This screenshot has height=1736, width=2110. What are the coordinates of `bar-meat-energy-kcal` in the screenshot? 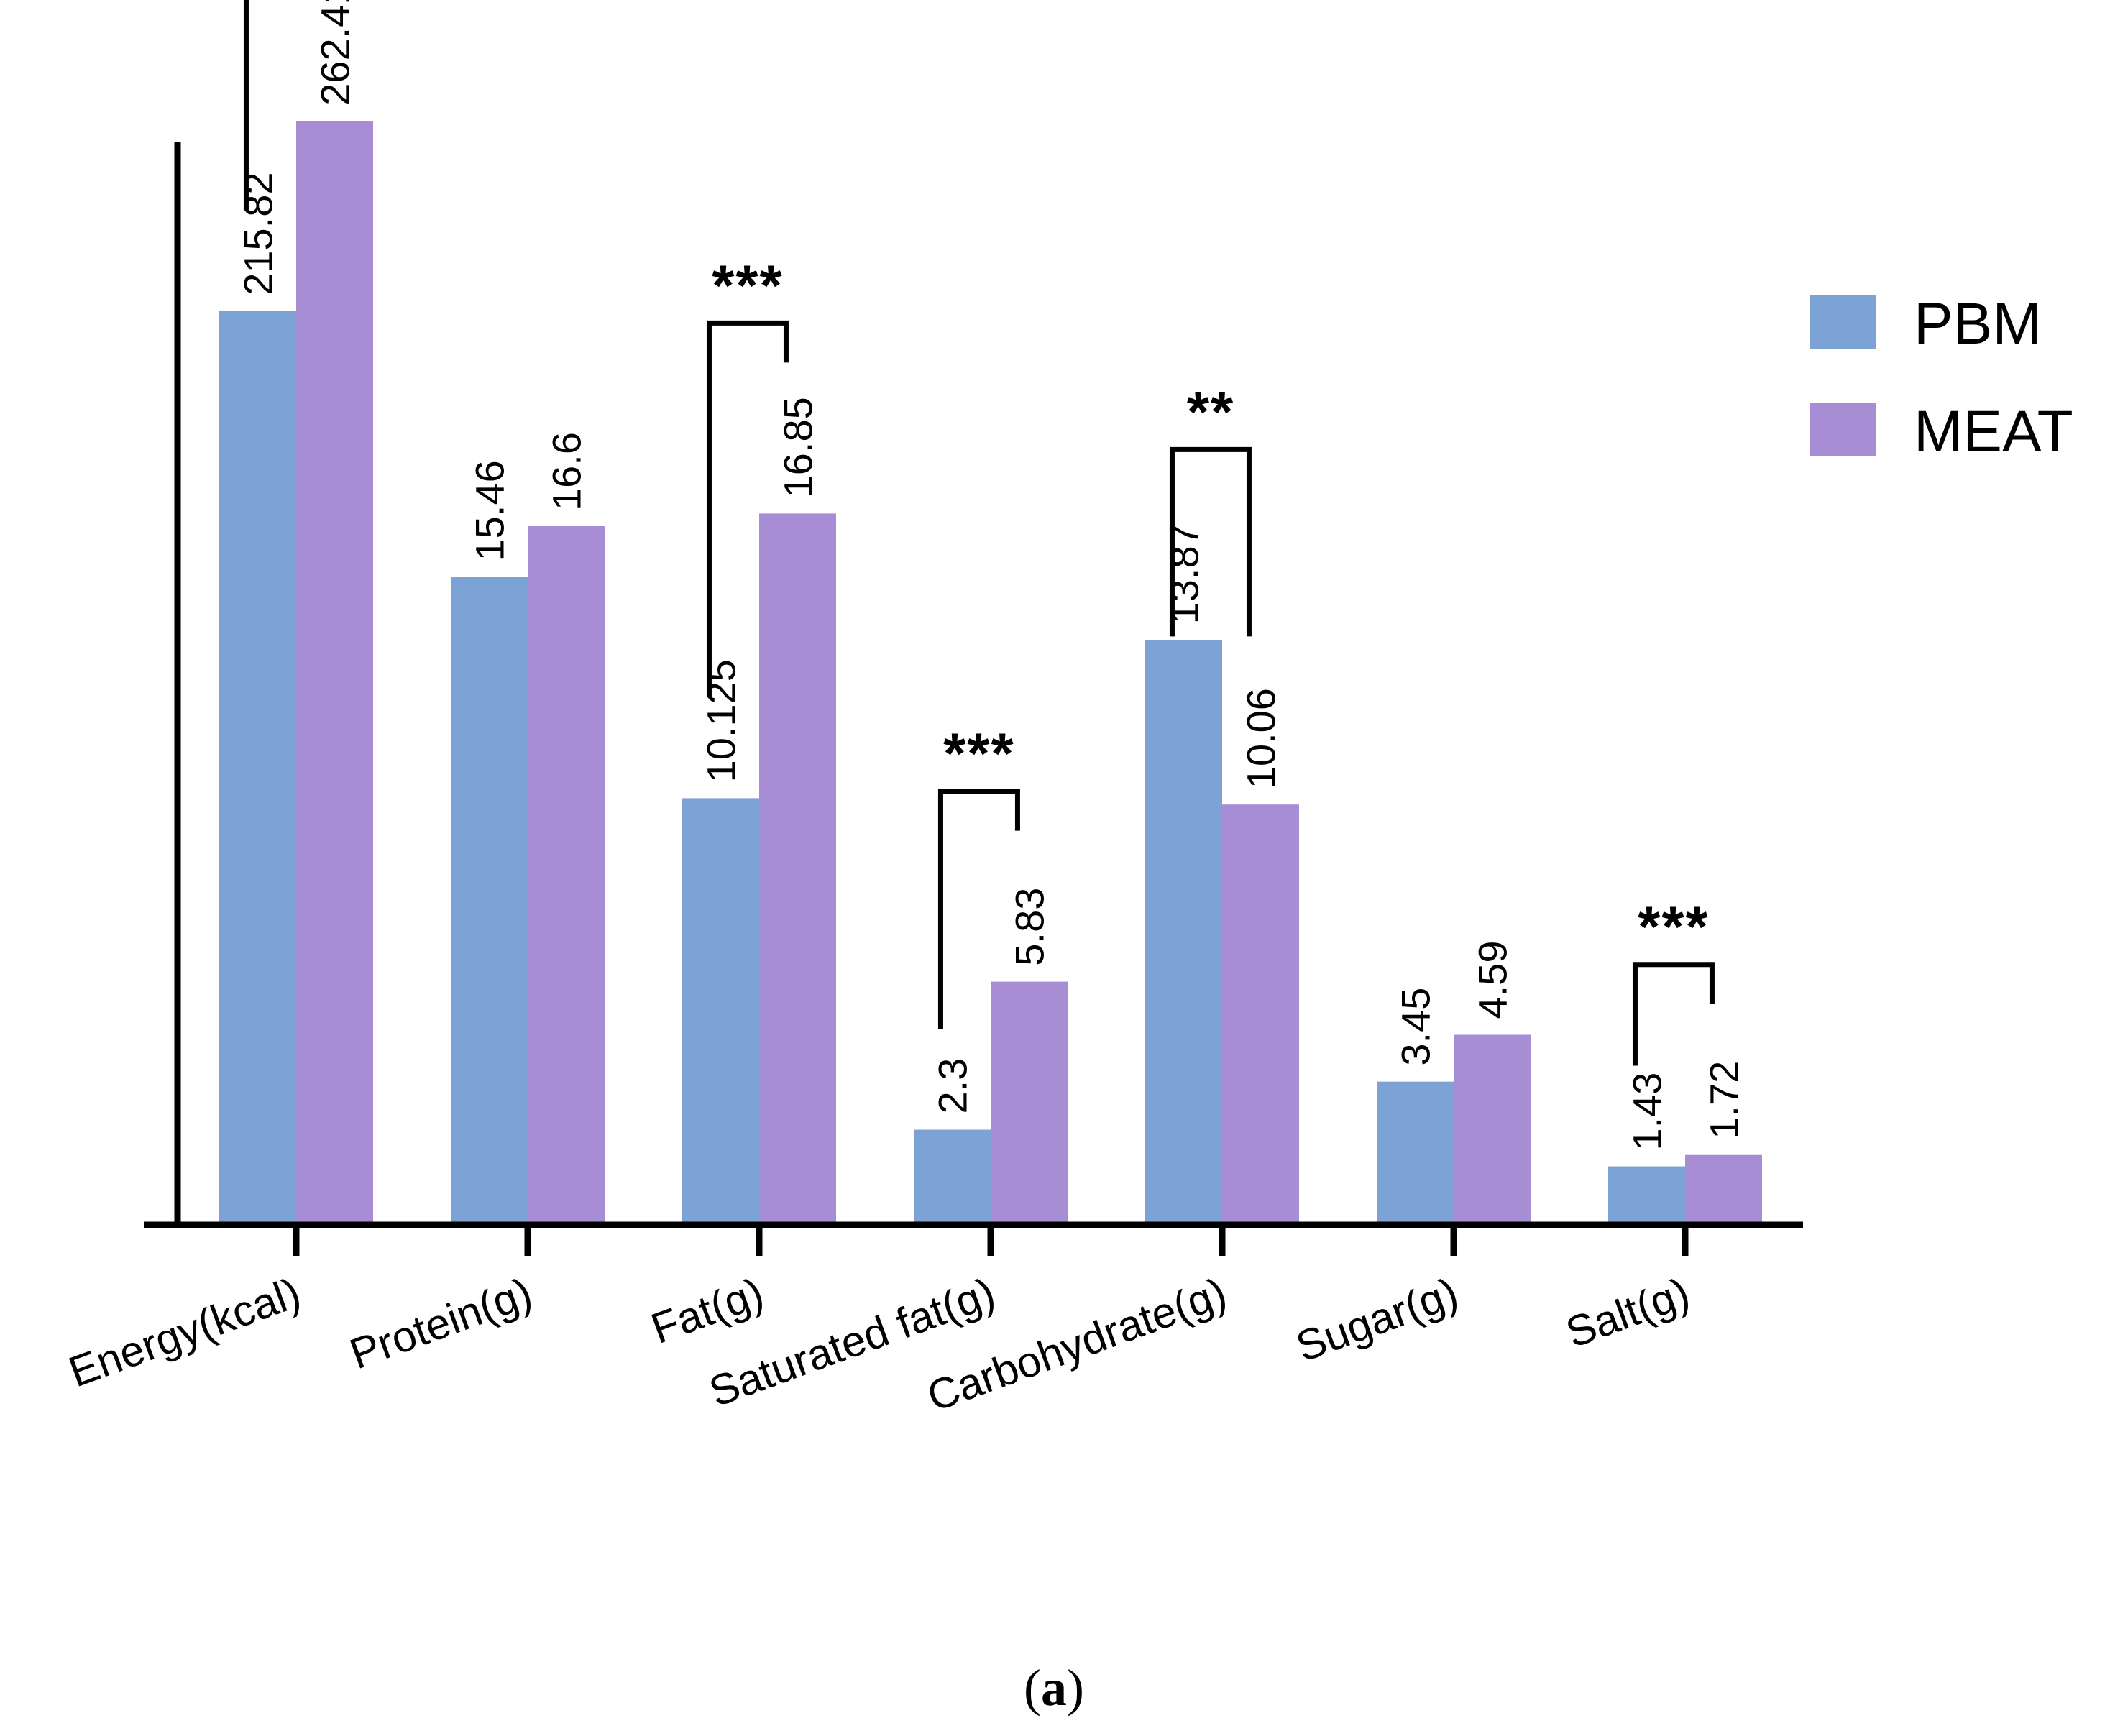 It's located at (335, 671).